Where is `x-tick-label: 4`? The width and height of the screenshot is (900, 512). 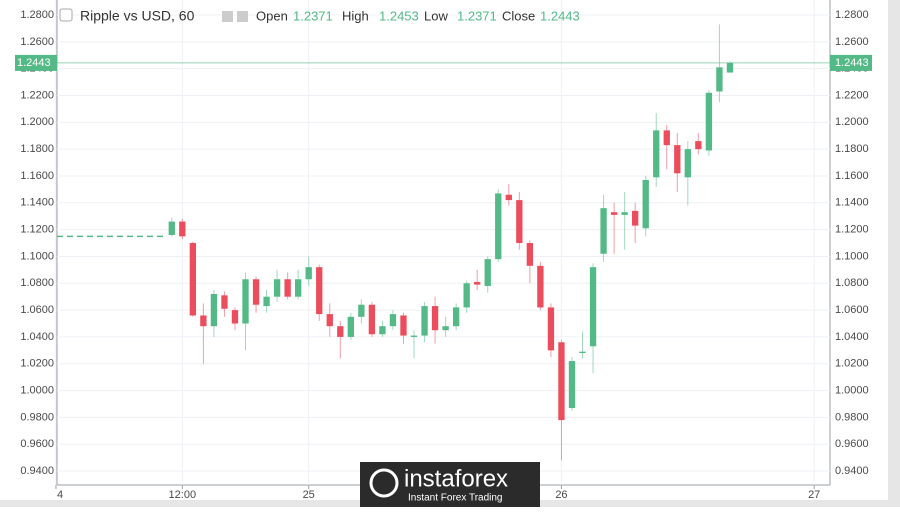 x-tick-label: 4 is located at coordinates (60, 495).